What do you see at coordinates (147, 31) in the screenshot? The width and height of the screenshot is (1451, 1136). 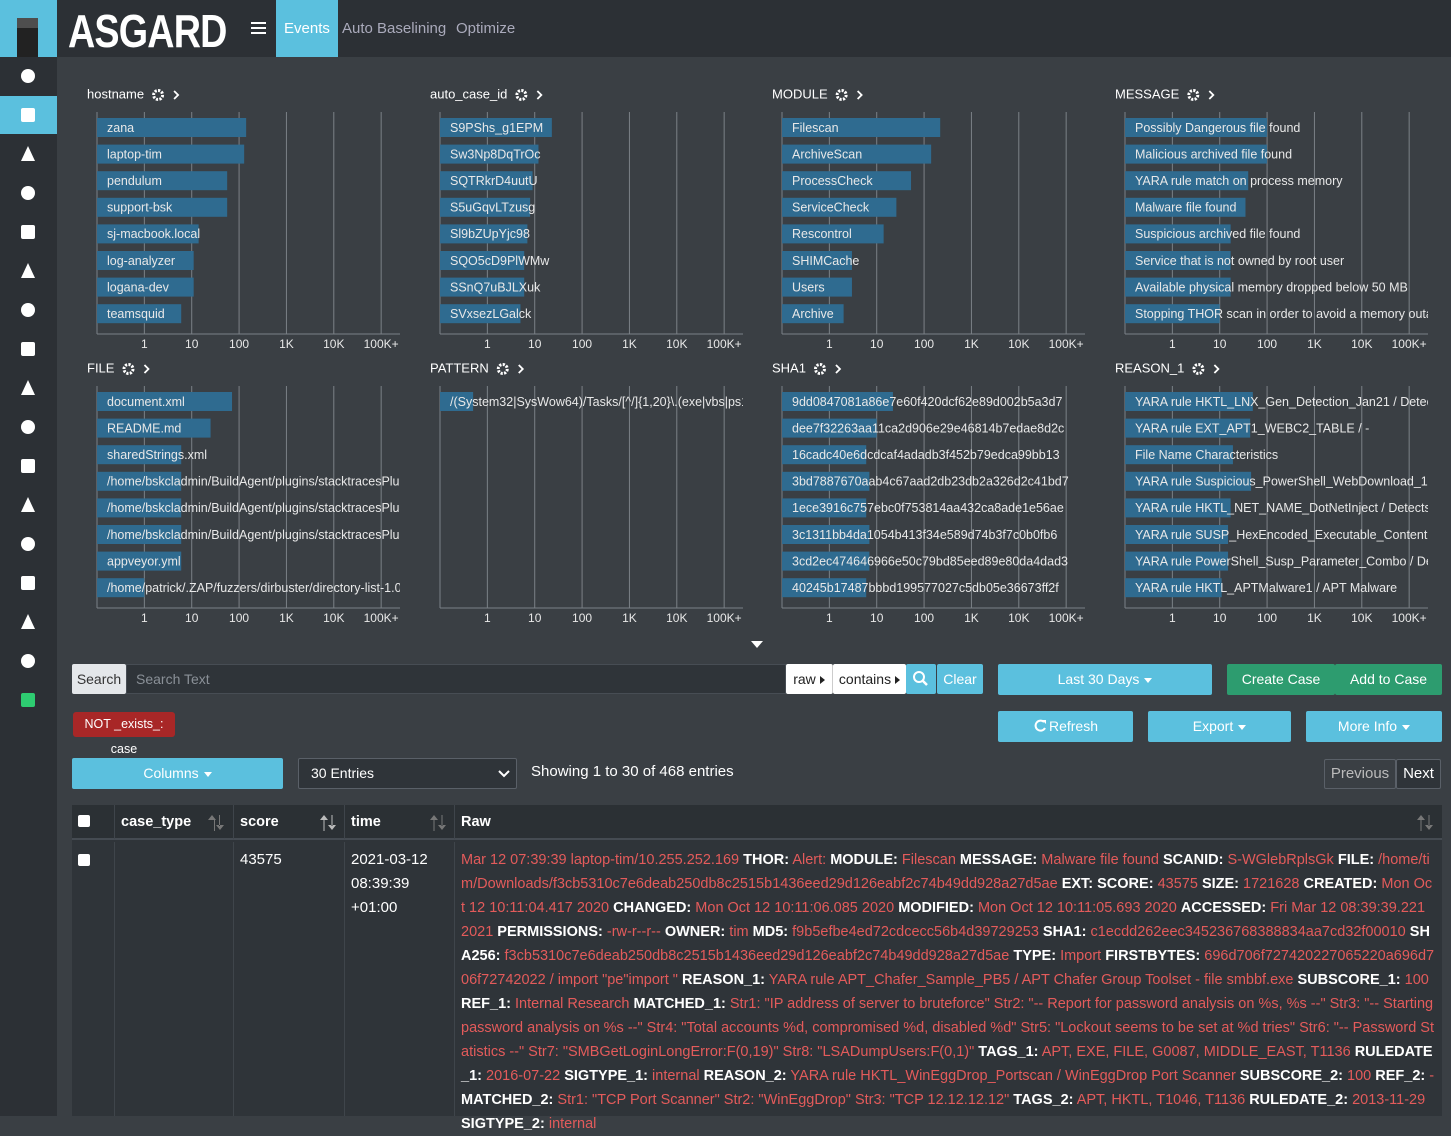 I see `logo: ASGARD` at bounding box center [147, 31].